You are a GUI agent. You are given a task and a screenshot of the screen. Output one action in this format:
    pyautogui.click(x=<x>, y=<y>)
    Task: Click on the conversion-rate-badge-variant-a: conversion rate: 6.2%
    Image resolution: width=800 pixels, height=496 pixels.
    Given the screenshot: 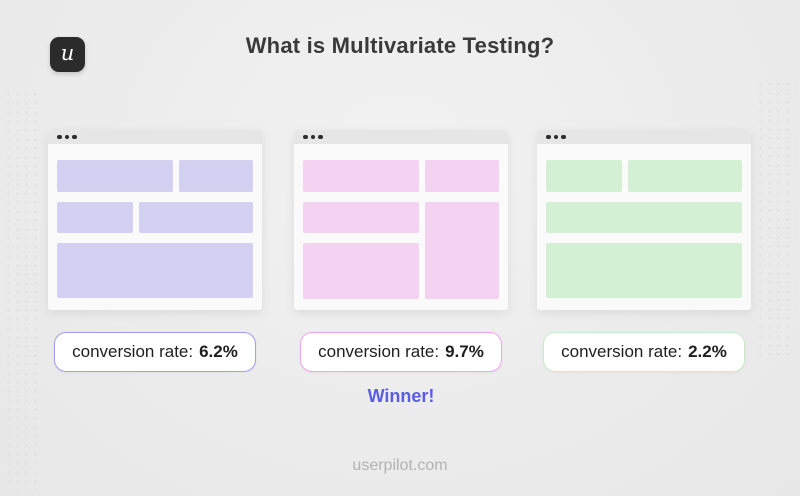 What is the action you would take?
    pyautogui.click(x=155, y=352)
    